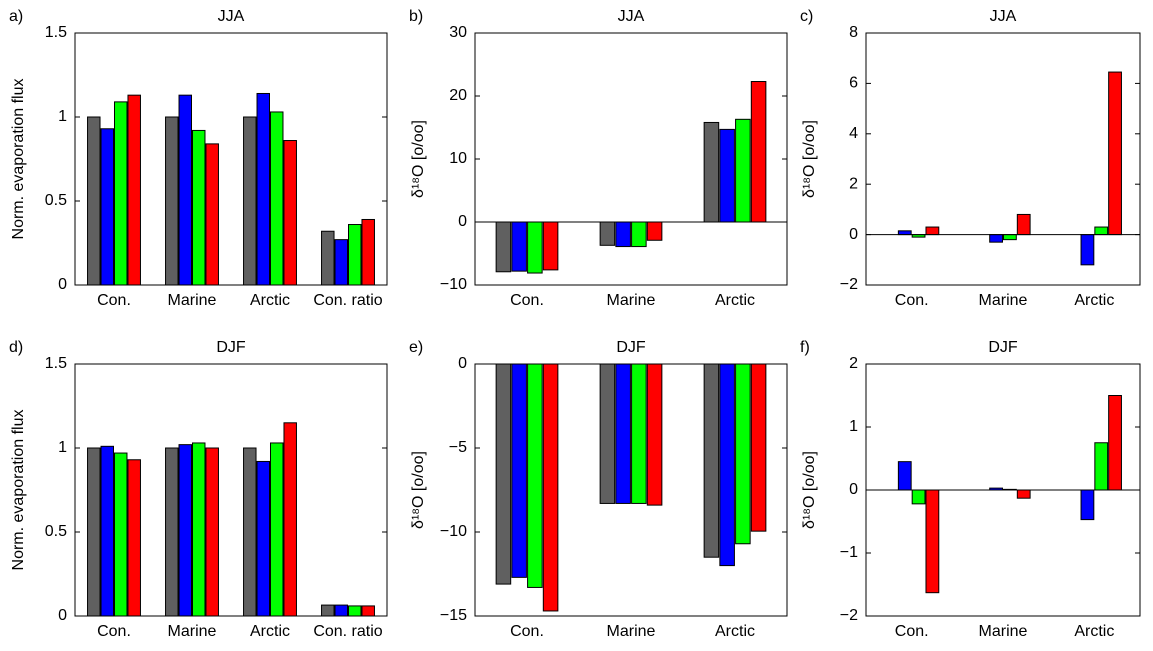 This screenshot has width=1153, height=651. I want to click on y-tick-label: 30, so click(458, 32).